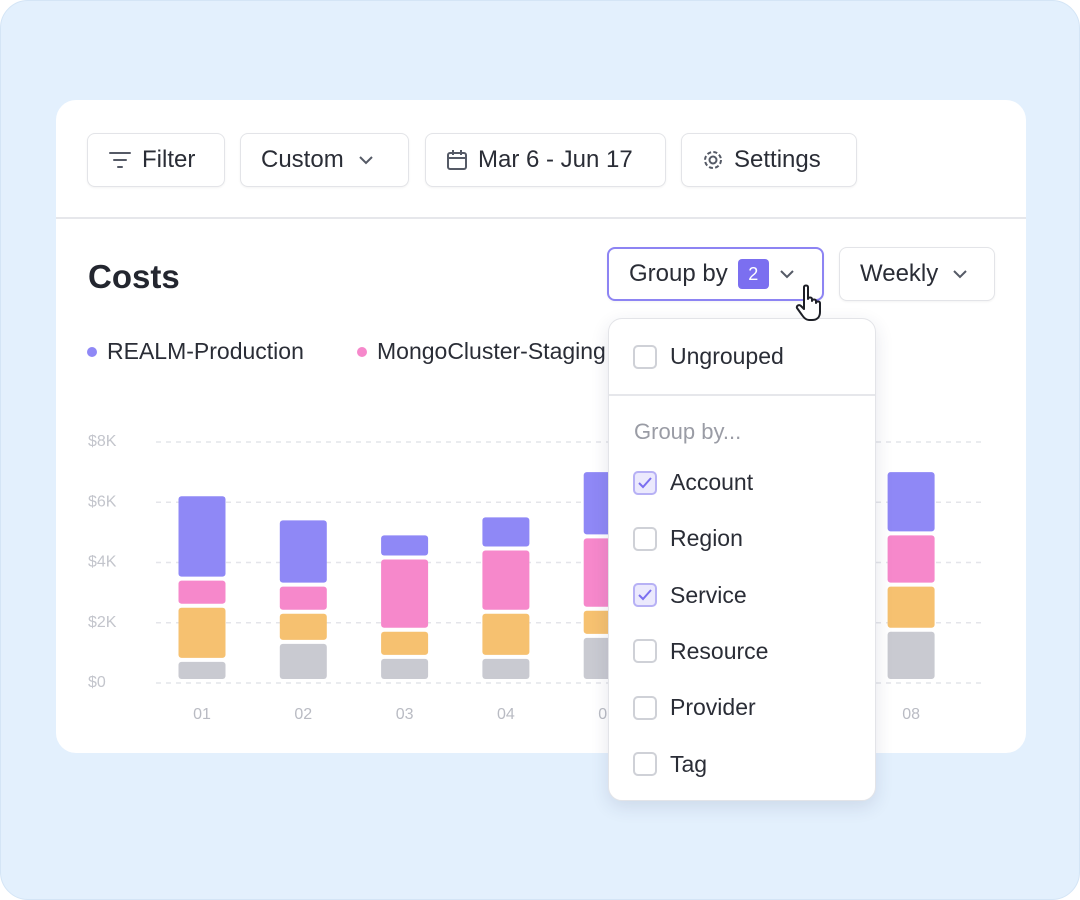 The image size is (1080, 900). Describe the element at coordinates (169, 159) in the screenshot. I see `filter-label: Filter` at that location.